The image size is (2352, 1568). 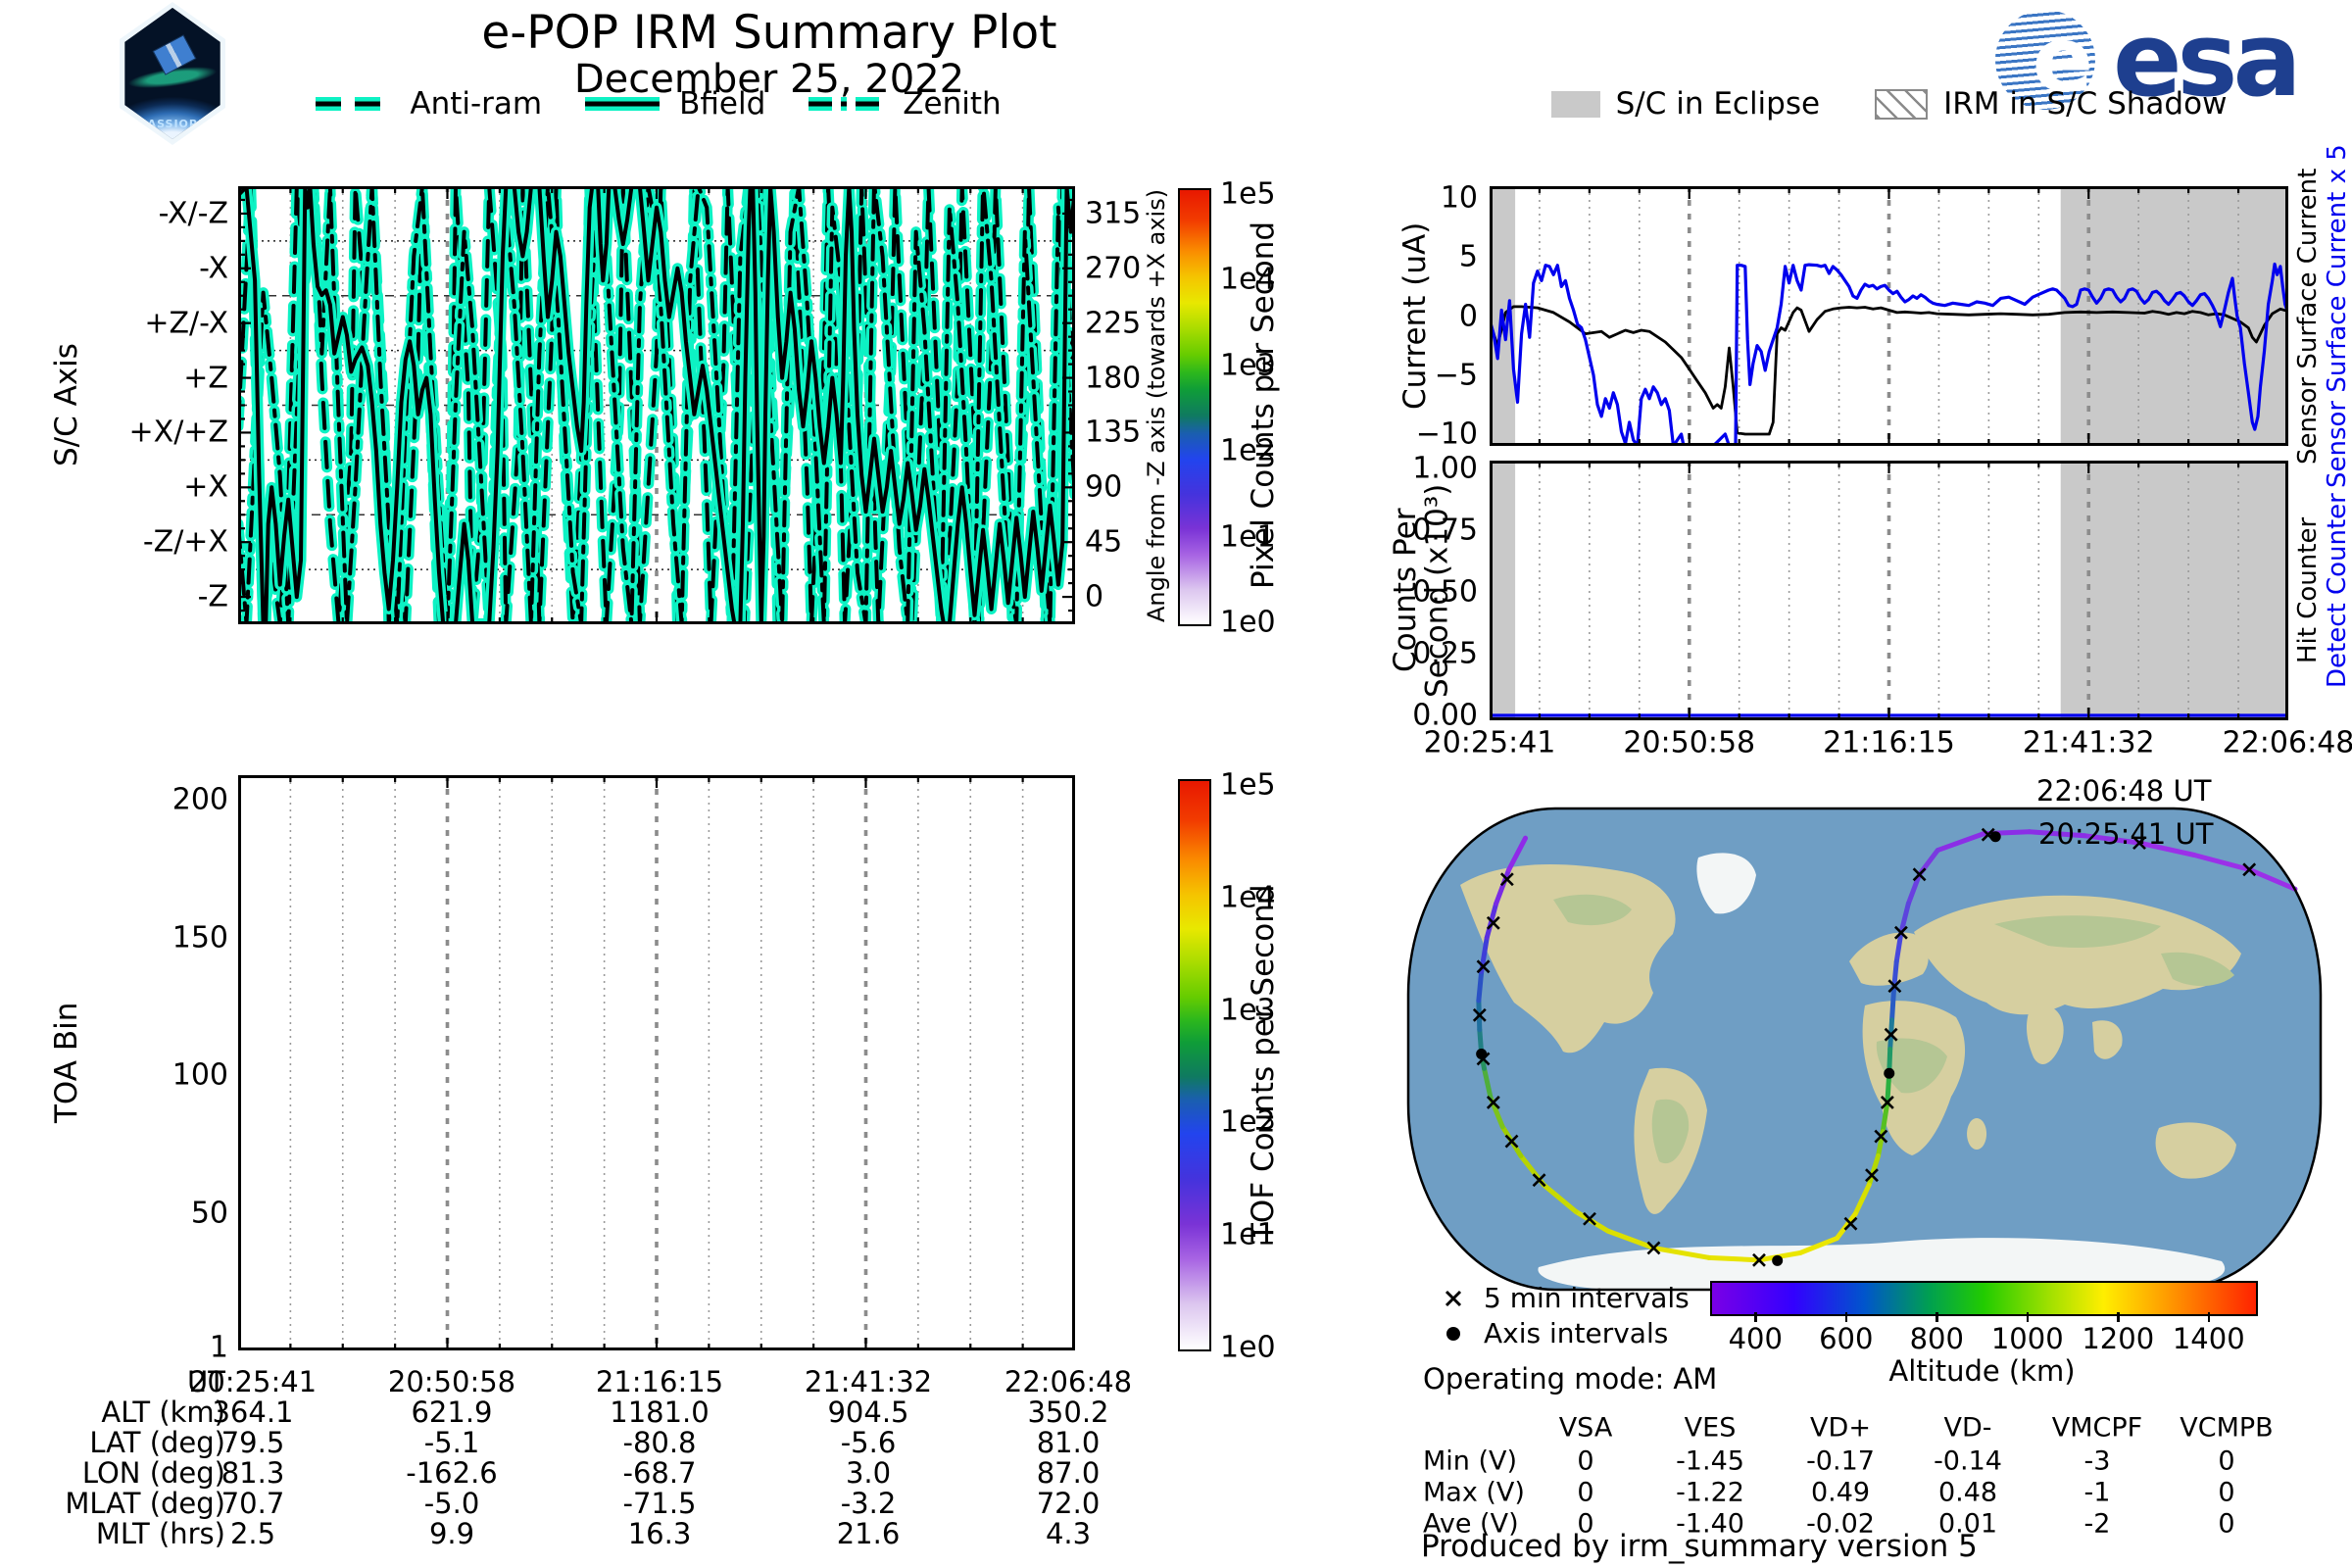 What do you see at coordinates (722, 104) in the screenshot?
I see `legend-label: Bfield` at bounding box center [722, 104].